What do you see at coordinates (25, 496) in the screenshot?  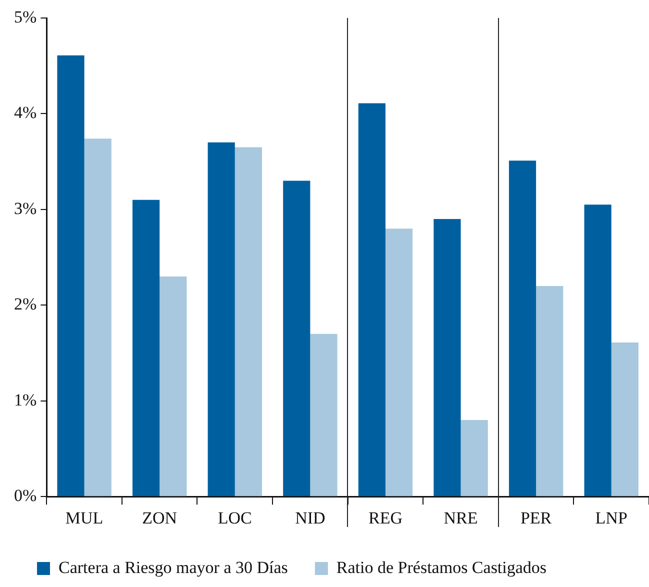 I see `y-tick-label: 0%` at bounding box center [25, 496].